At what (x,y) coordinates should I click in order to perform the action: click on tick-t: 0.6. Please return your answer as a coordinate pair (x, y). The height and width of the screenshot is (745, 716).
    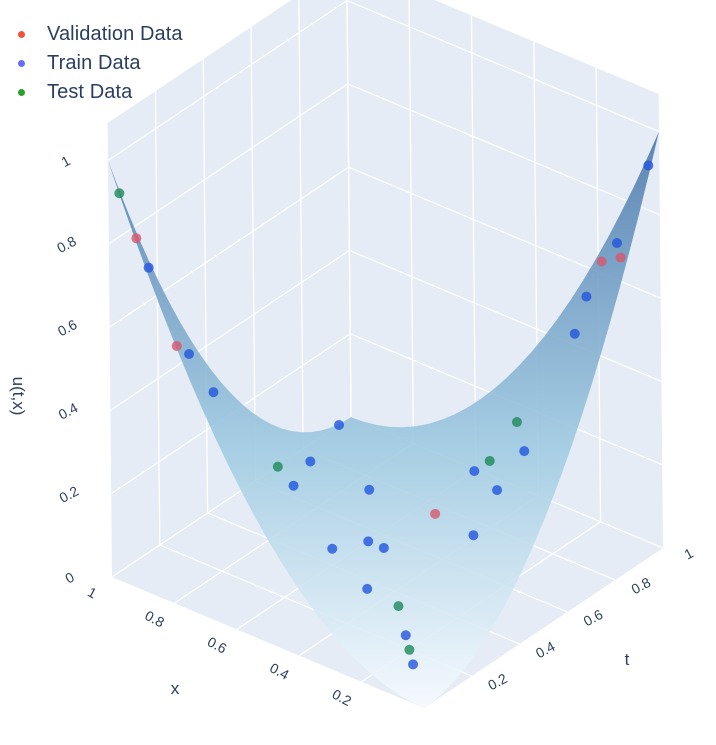
    Looking at the image, I should click on (593, 617).